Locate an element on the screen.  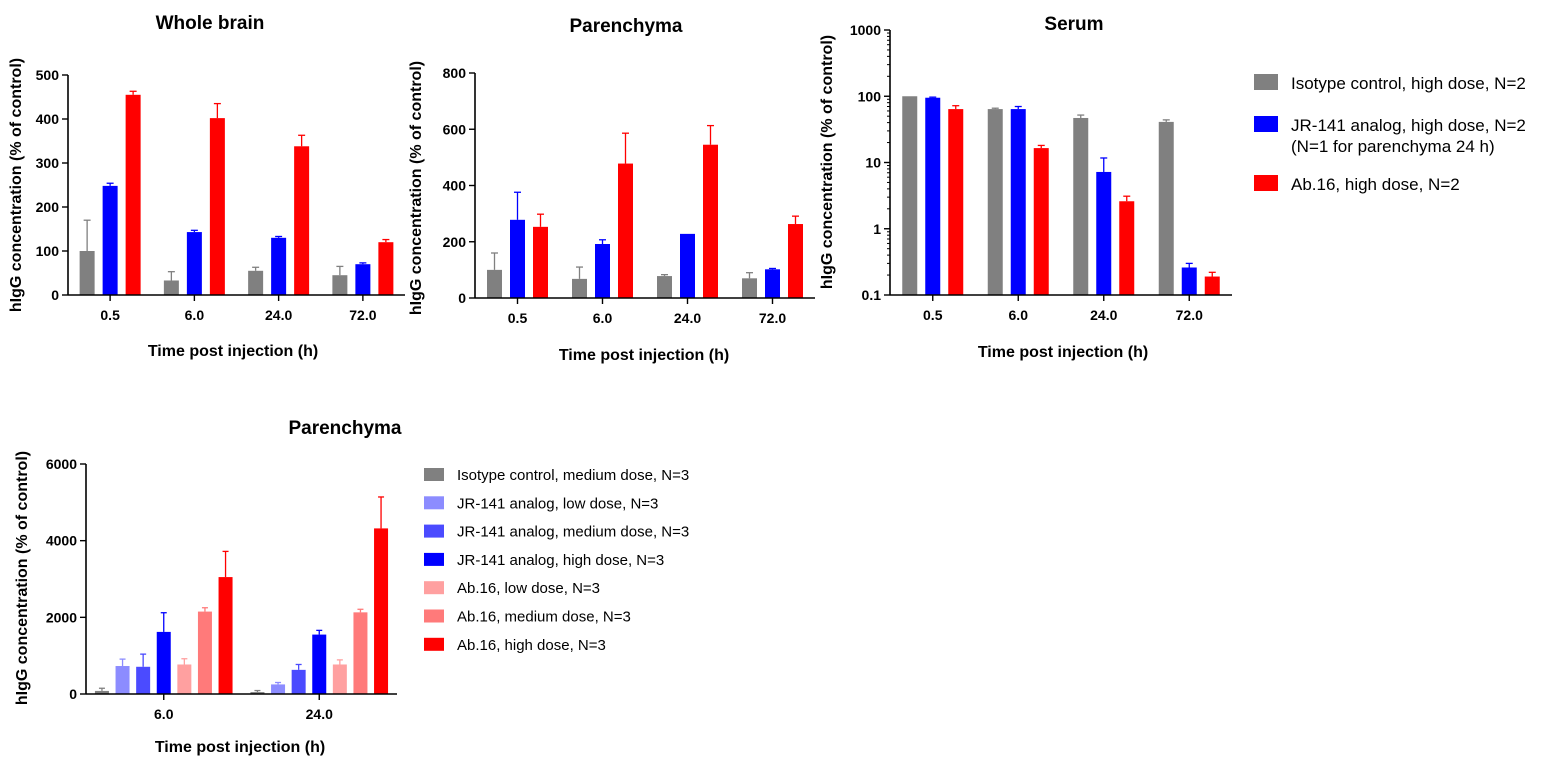
y-tick-label: 1000 is located at coordinates (865, 30).